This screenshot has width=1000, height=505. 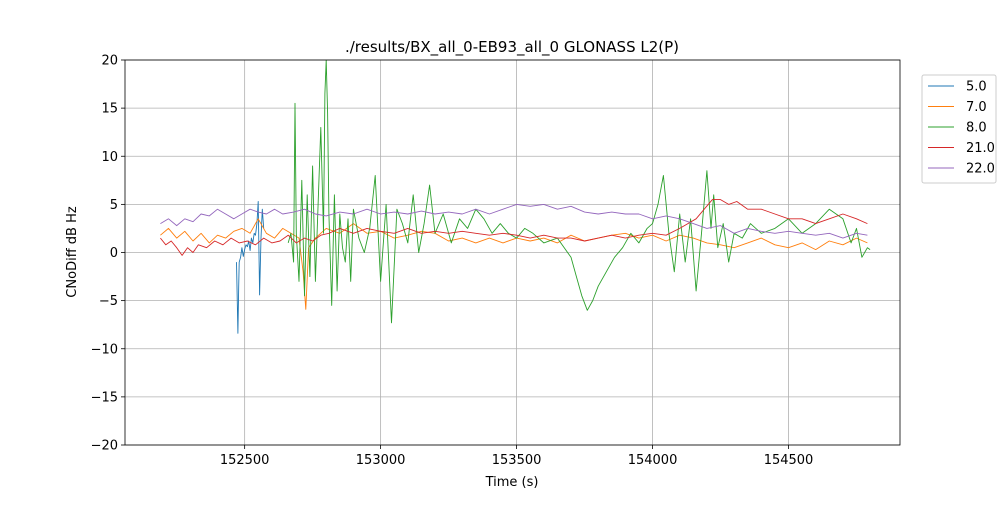 I want to click on y-tick-label: −10, so click(x=104, y=349).